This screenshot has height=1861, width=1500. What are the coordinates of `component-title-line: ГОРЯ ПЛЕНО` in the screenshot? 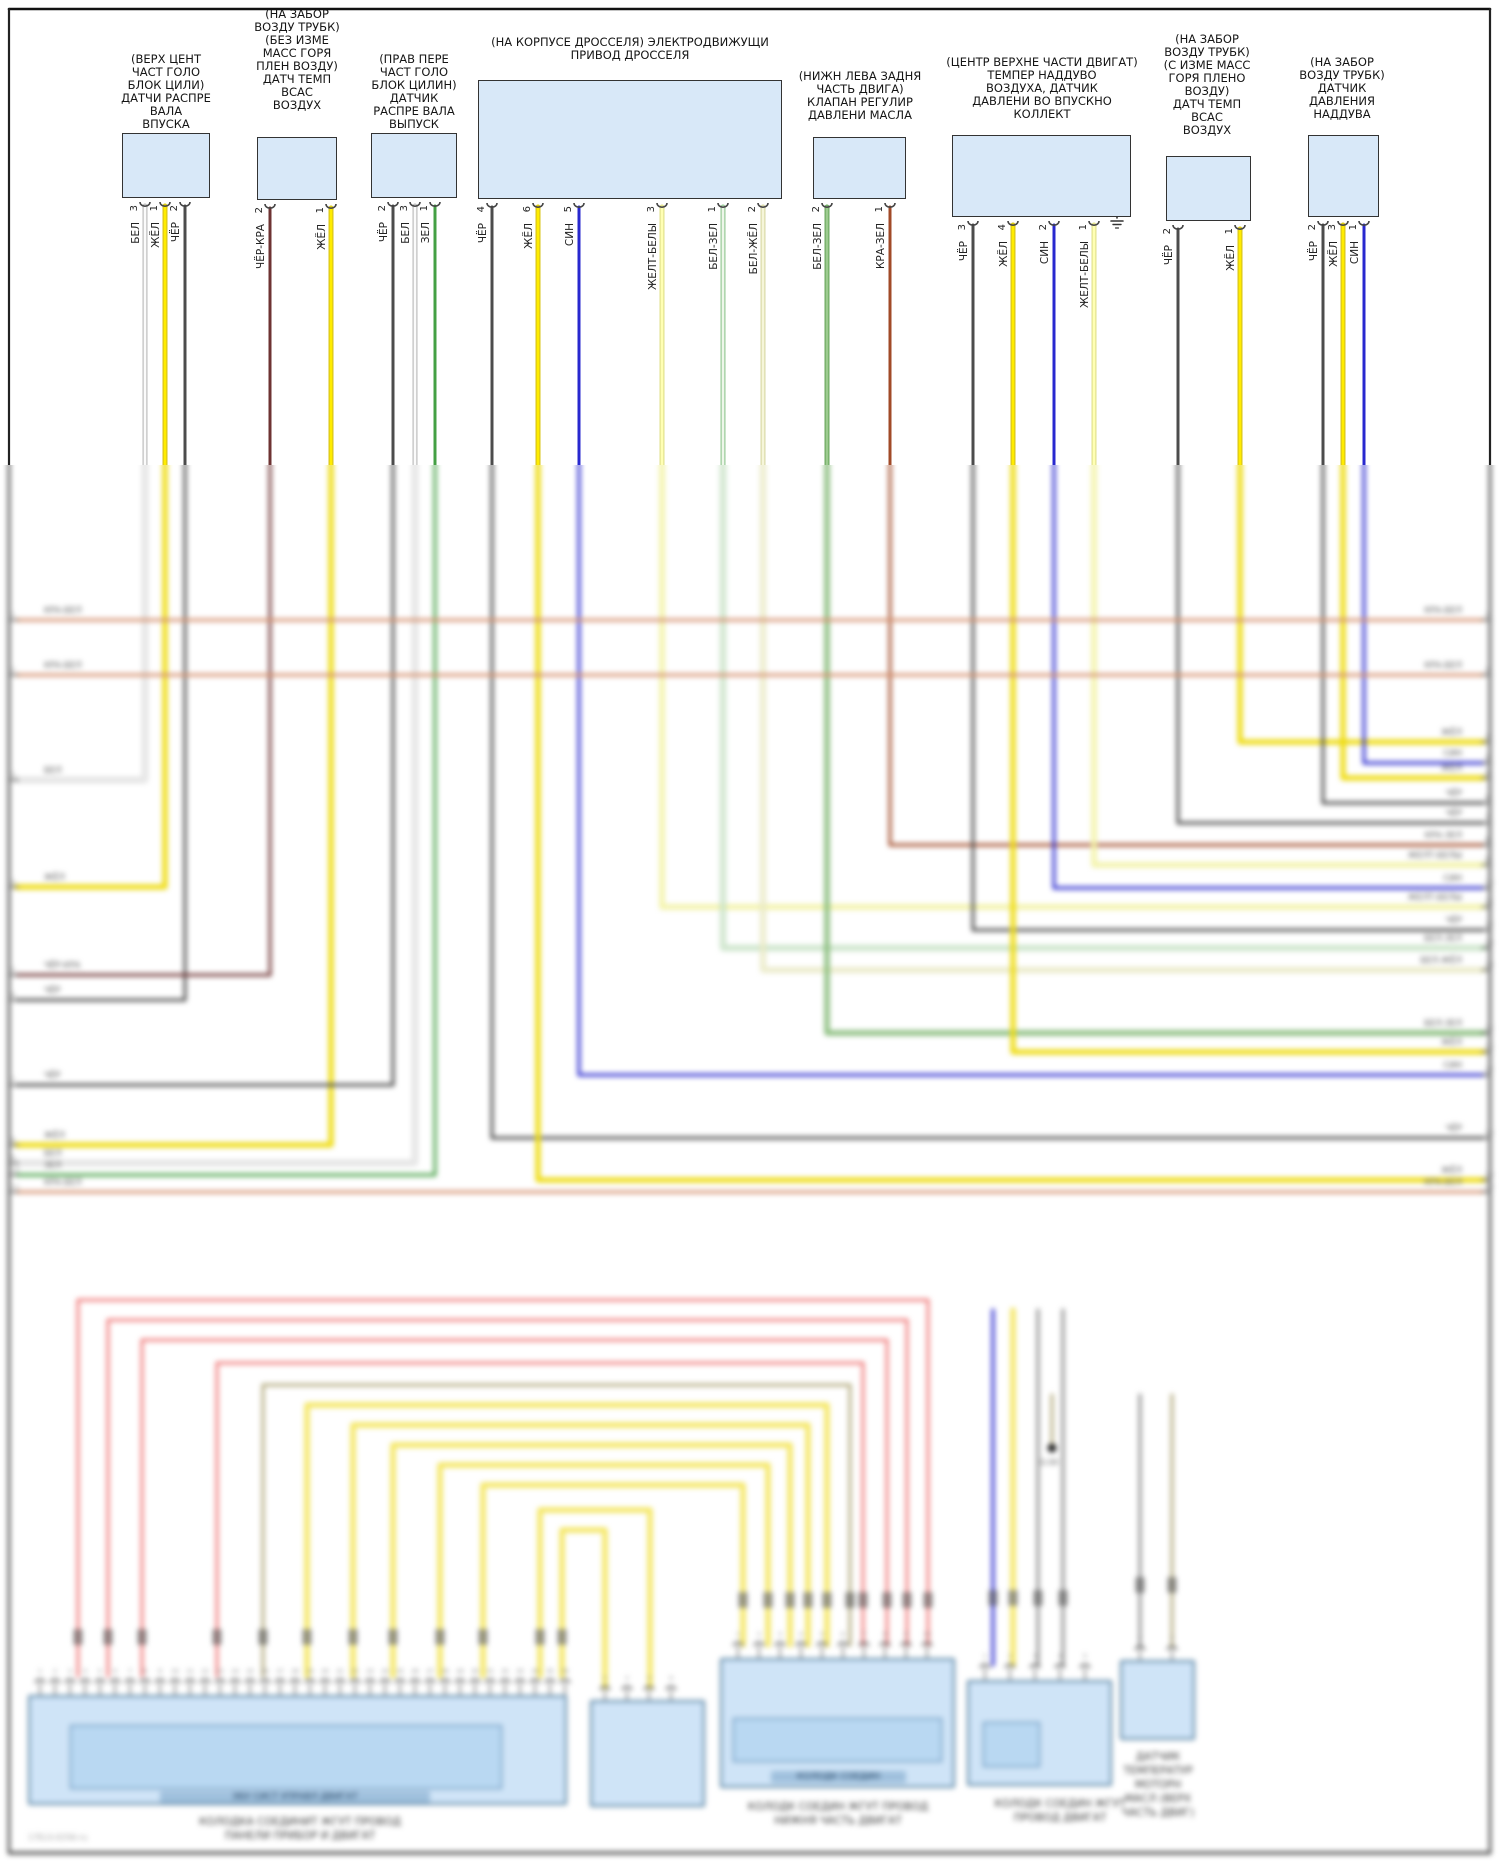 It's located at (1207, 78).